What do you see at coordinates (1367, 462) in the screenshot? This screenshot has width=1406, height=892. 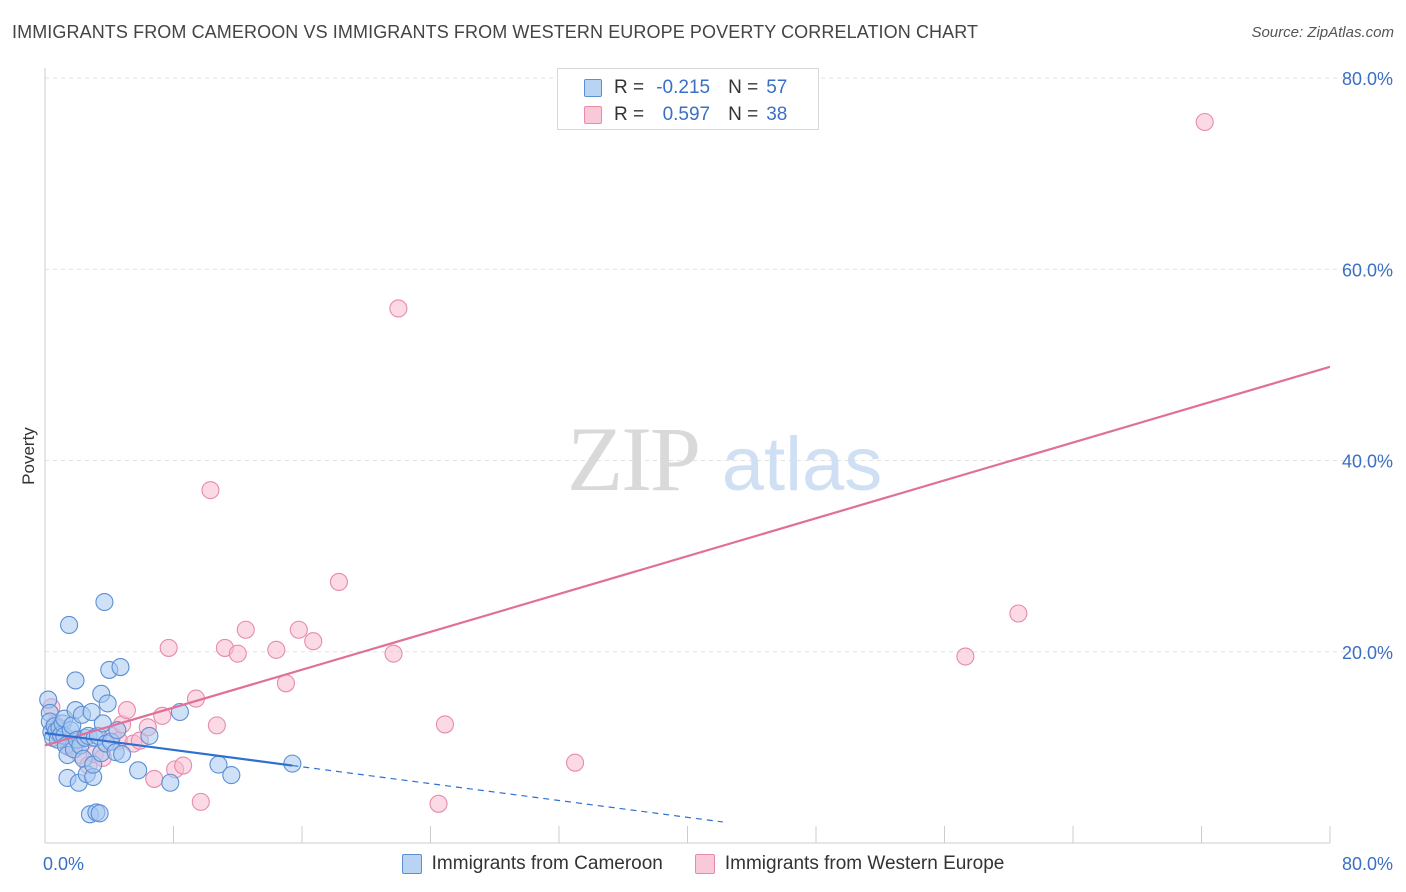 I see `y-tick-label: 40.0%` at bounding box center [1367, 462].